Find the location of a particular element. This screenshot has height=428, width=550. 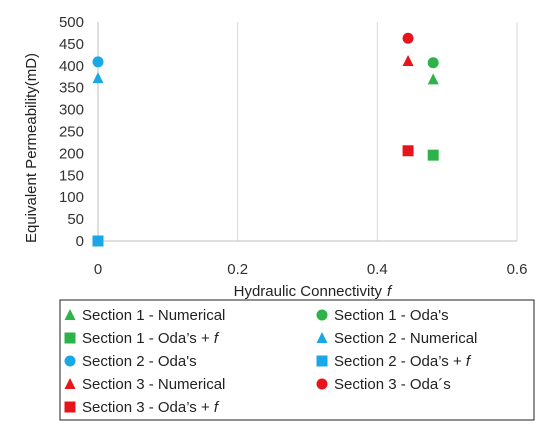

y-tick-labels: 0 50 100 150 200 250 300 350 400 450 500 is located at coordinates (71, 132).